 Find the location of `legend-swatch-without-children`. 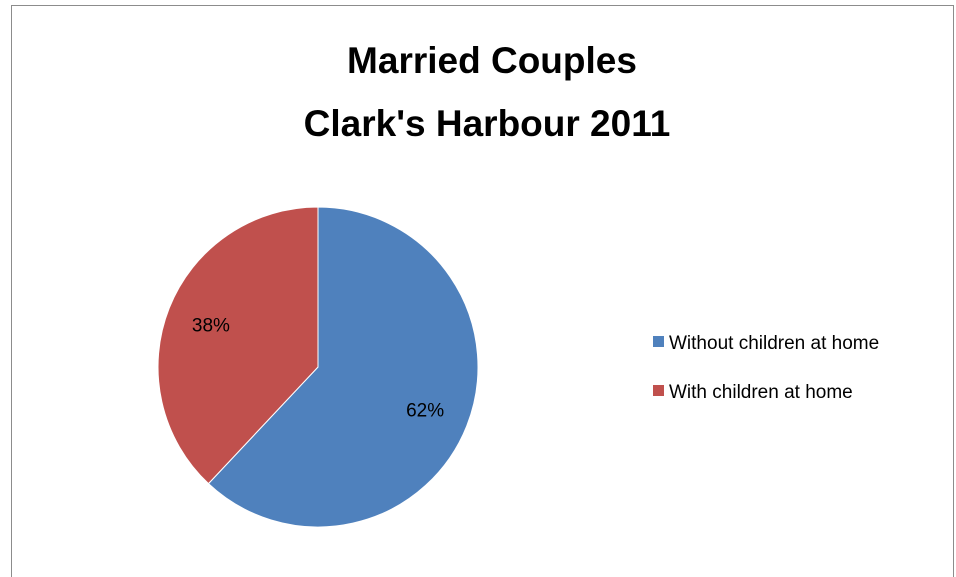

legend-swatch-without-children is located at coordinates (658, 341).